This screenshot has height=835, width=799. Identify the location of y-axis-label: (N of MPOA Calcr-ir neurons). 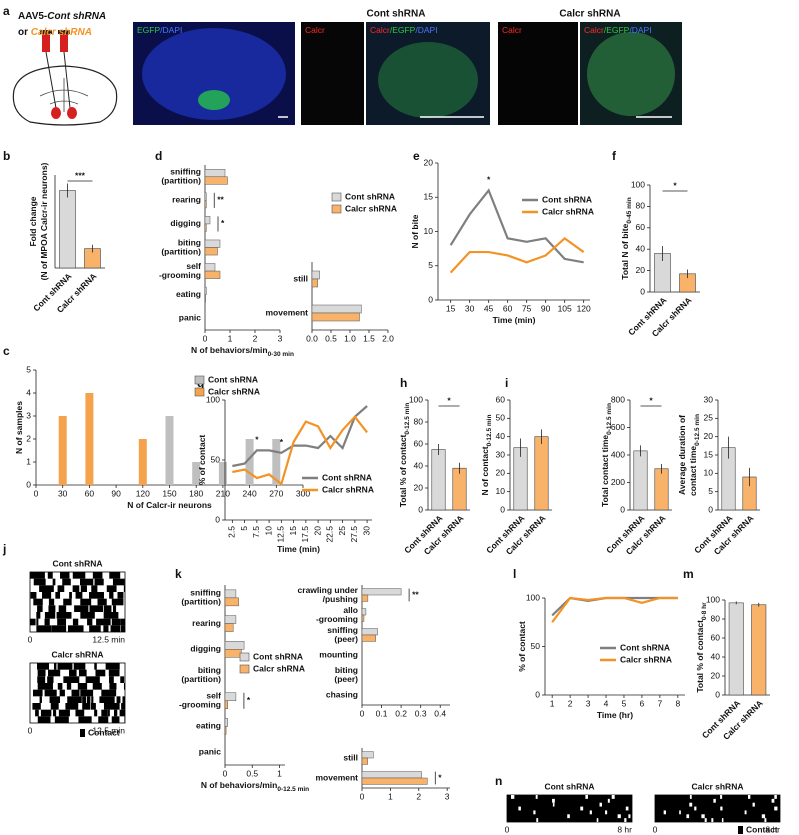
(44, 221).